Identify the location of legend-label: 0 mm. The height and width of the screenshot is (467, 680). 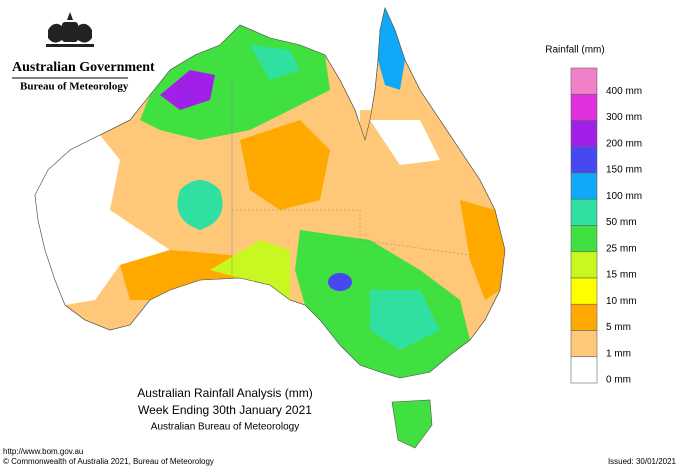
(618, 380).